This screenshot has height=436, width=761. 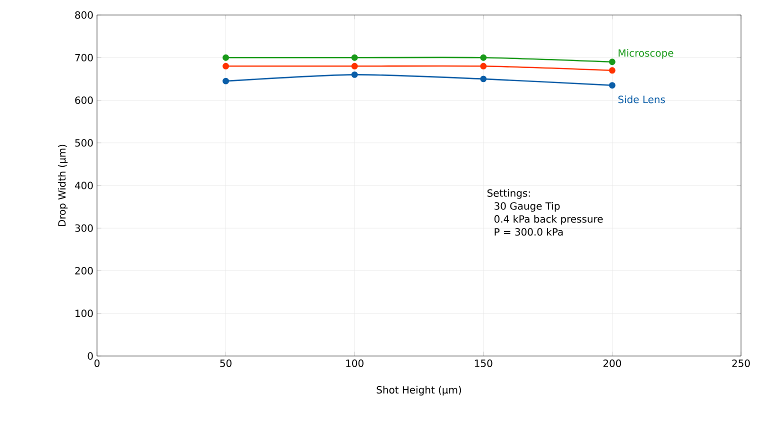 I want to click on x-tick-label: 150, so click(x=483, y=364).